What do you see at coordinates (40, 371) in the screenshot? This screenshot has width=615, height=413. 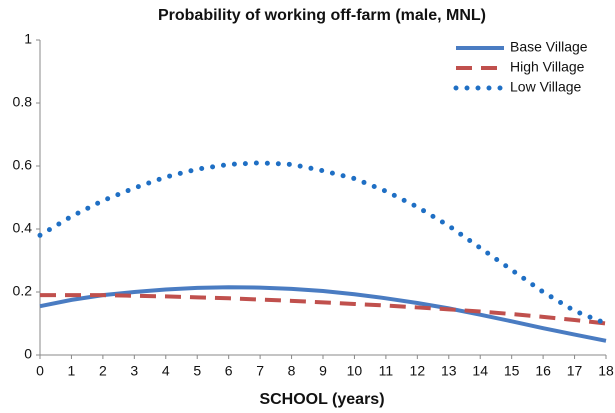 I see `x-tick-label: 0` at bounding box center [40, 371].